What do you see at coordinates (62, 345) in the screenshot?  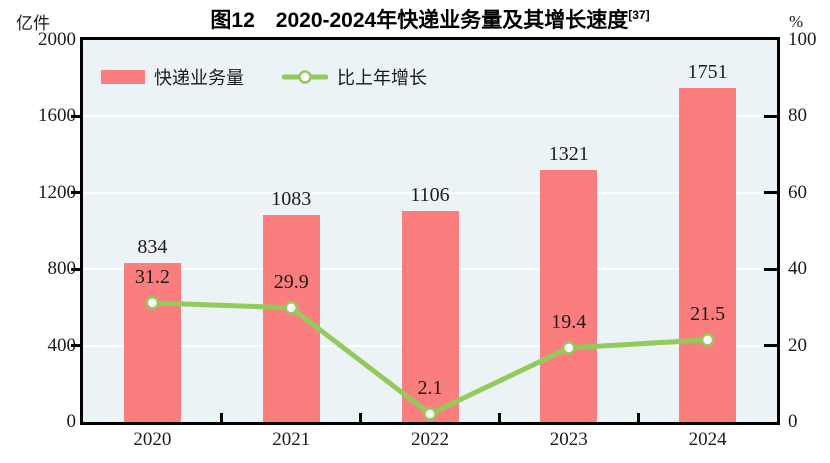 I see `left-axis-tick-label: 400` at bounding box center [62, 345].